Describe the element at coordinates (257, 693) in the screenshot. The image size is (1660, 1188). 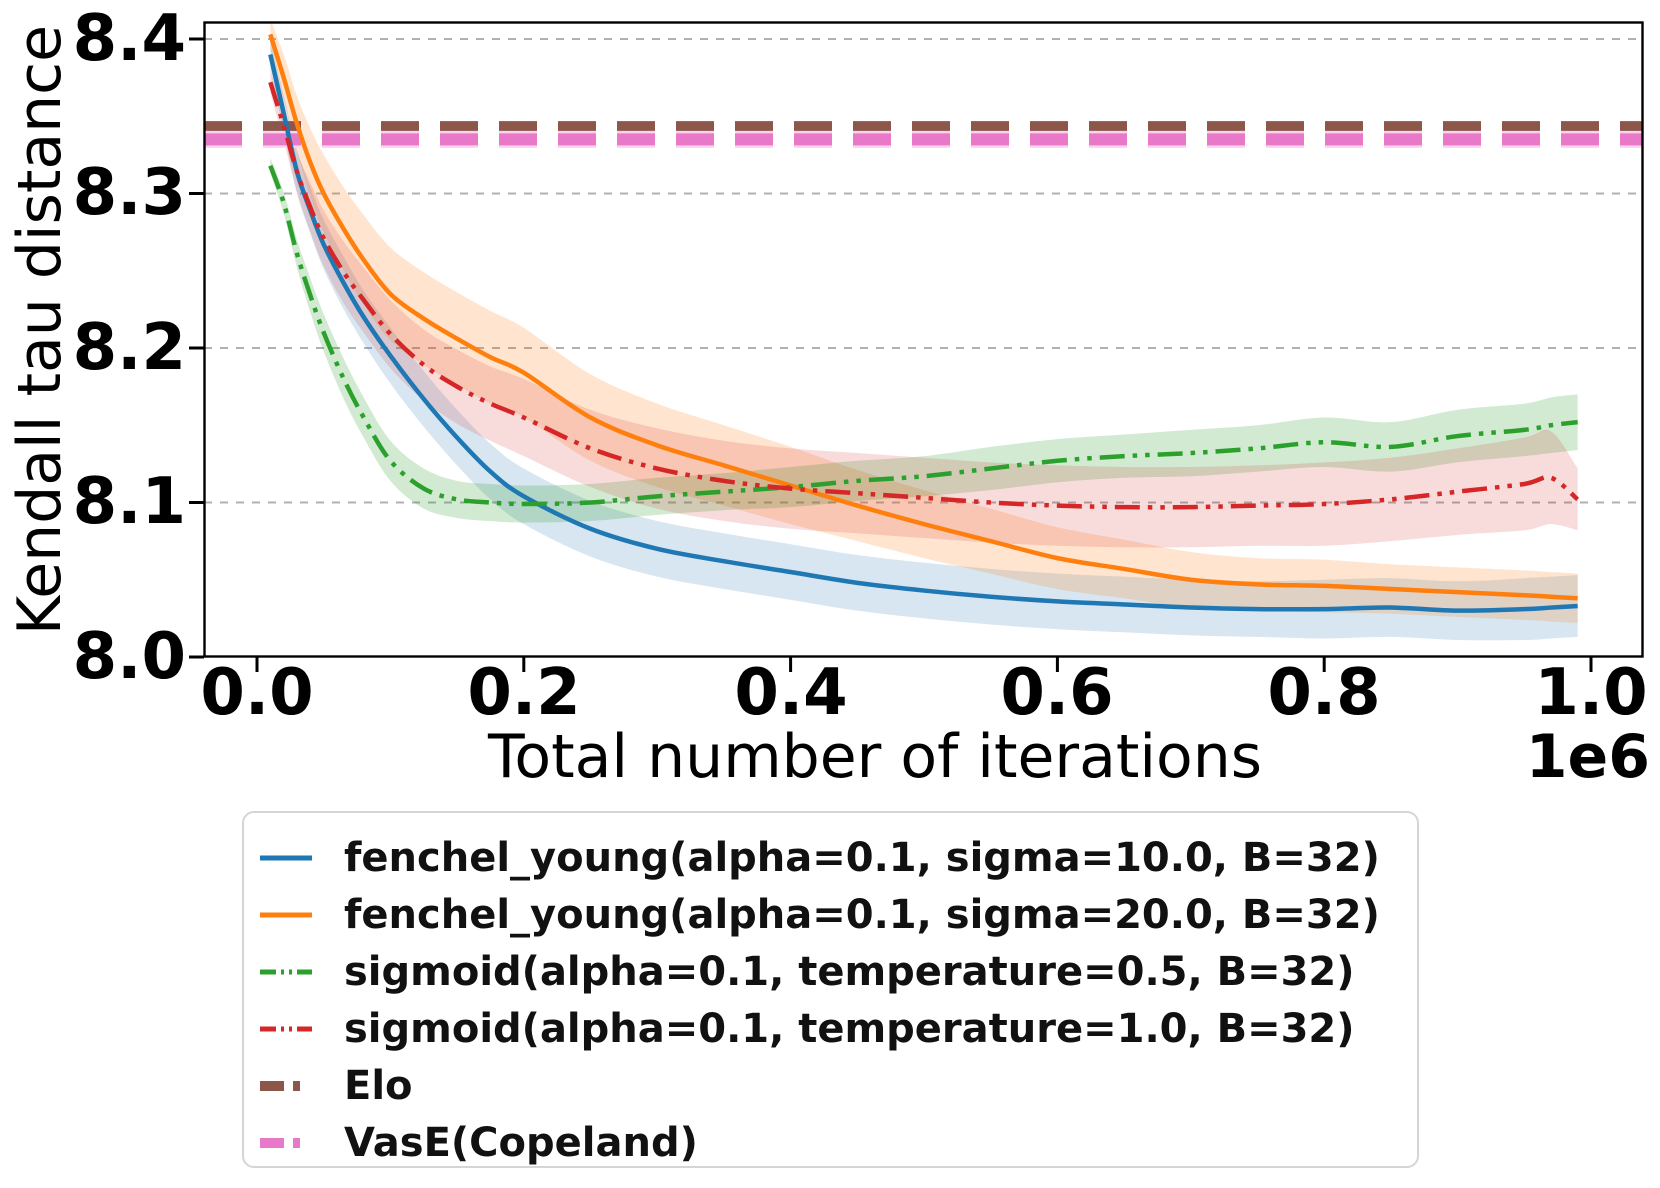
I see `x-tick-label: 0.0` at that location.